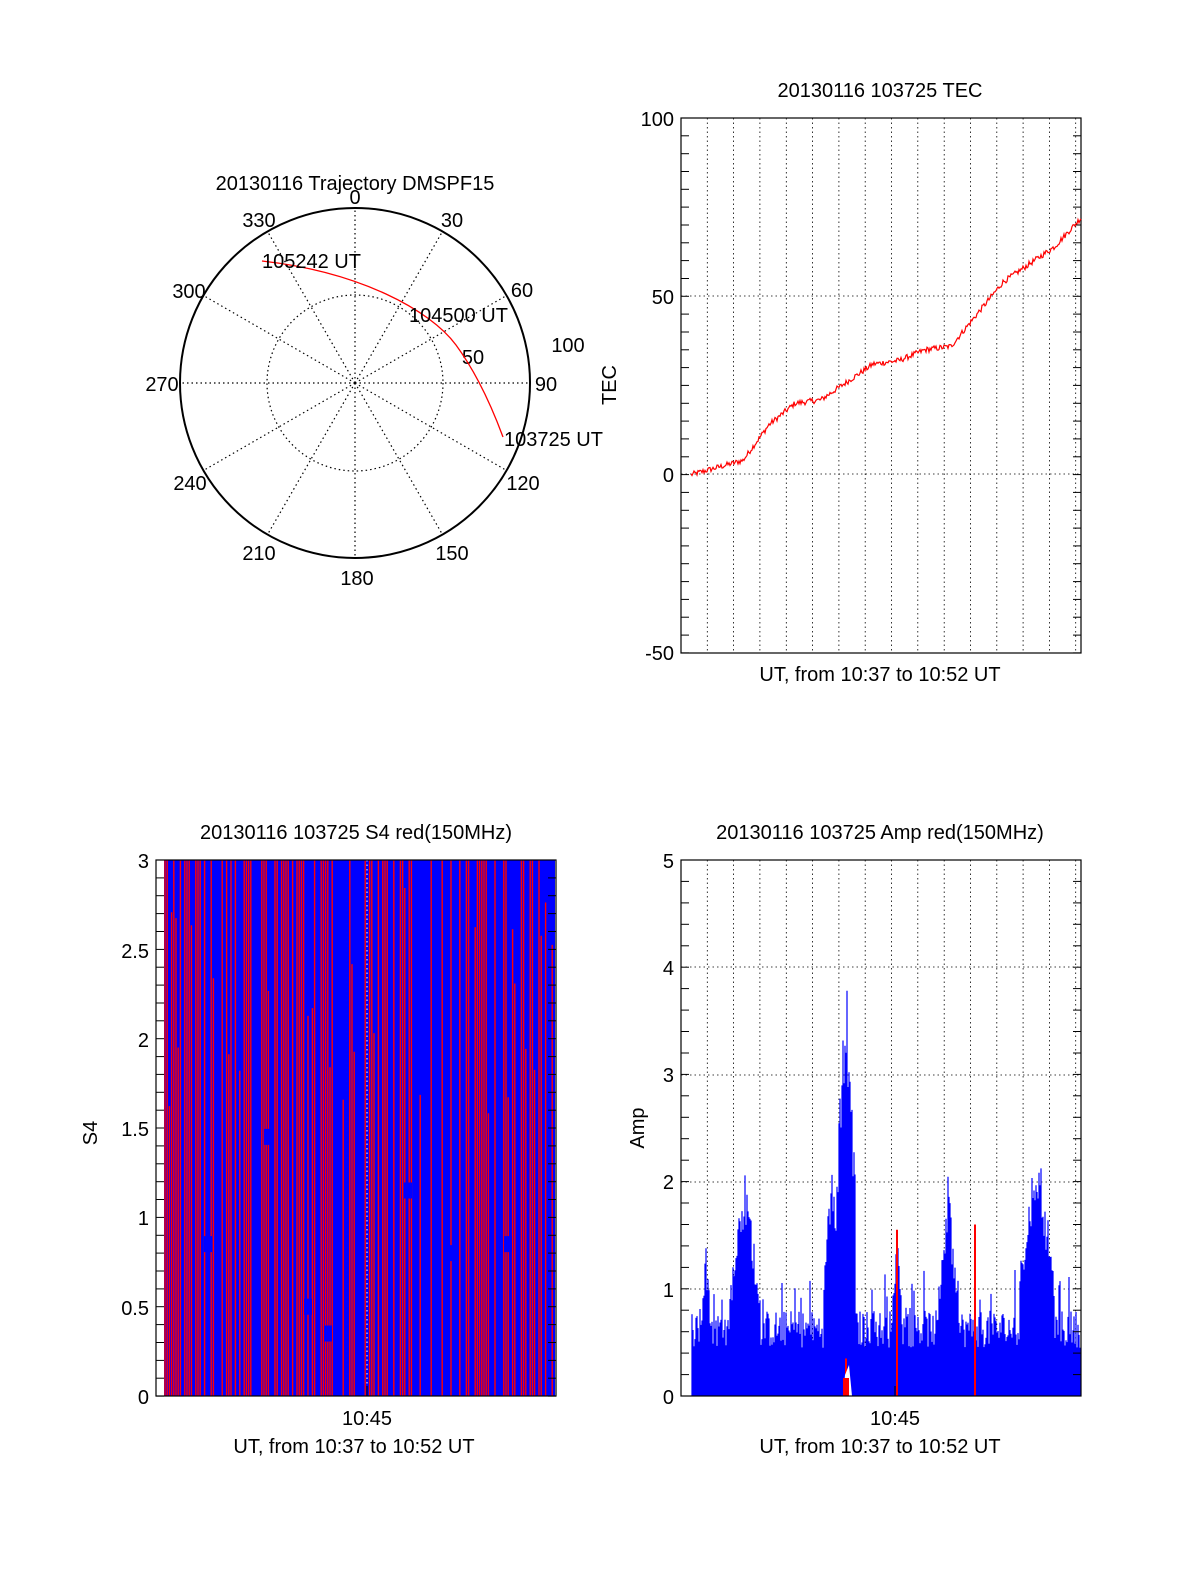  Describe the element at coordinates (879, 675) in the screenshot. I see `tec-xlabel: UT, from 10:37 to 10:52 UT` at that location.